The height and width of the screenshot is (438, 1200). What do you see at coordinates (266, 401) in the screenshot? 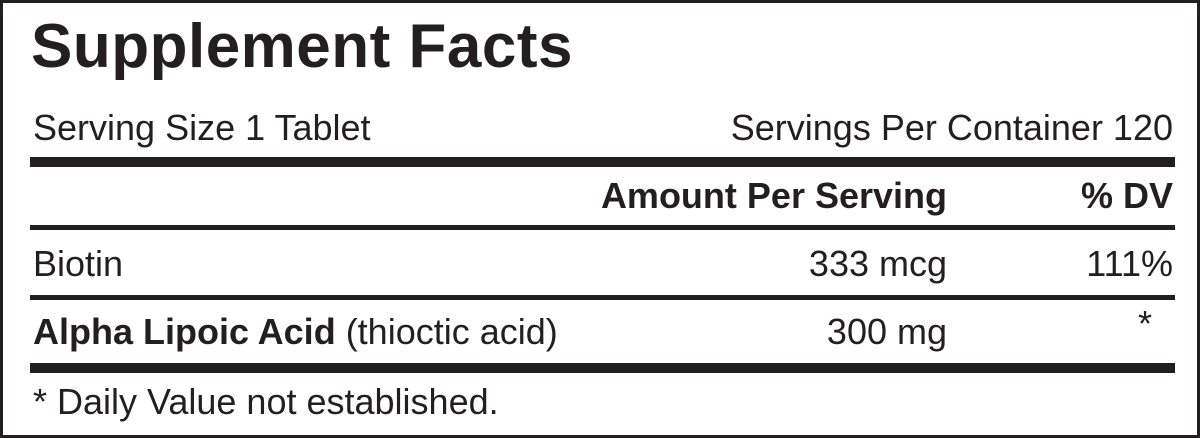
I see `footnote: * Daily Value not established.` at bounding box center [266, 401].